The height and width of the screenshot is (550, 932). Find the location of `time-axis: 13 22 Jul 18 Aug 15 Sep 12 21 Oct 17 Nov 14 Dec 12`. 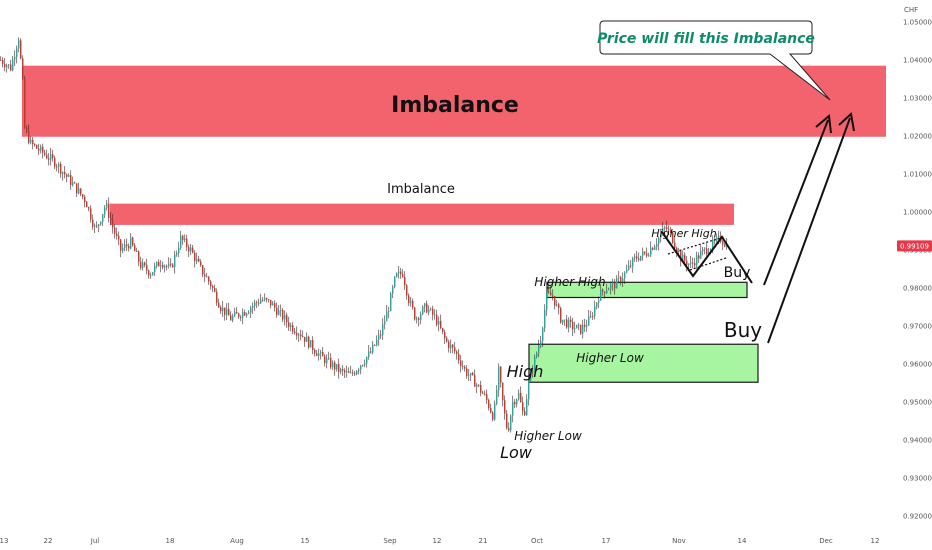

time-axis: 13 22 Jul 18 Aug 15 Sep 12 21 Oct 17 Nov 14 Dec 12 is located at coordinates (439, 541).